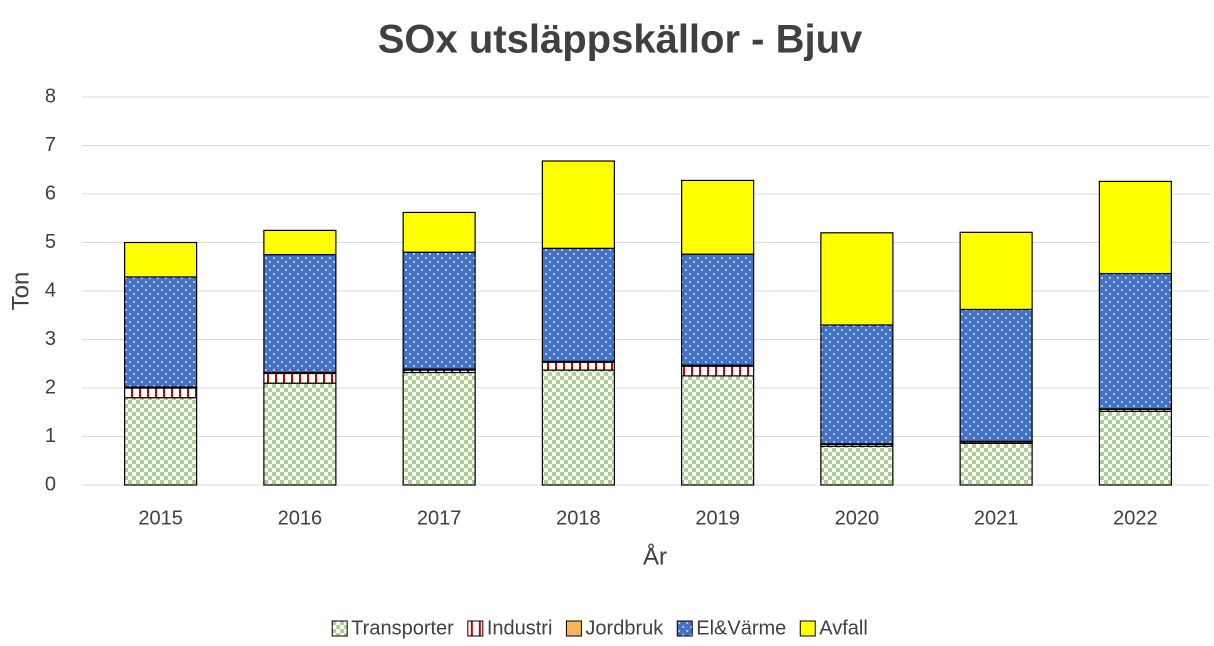  What do you see at coordinates (402, 628) in the screenshot?
I see `legend-label: Transporter` at bounding box center [402, 628].